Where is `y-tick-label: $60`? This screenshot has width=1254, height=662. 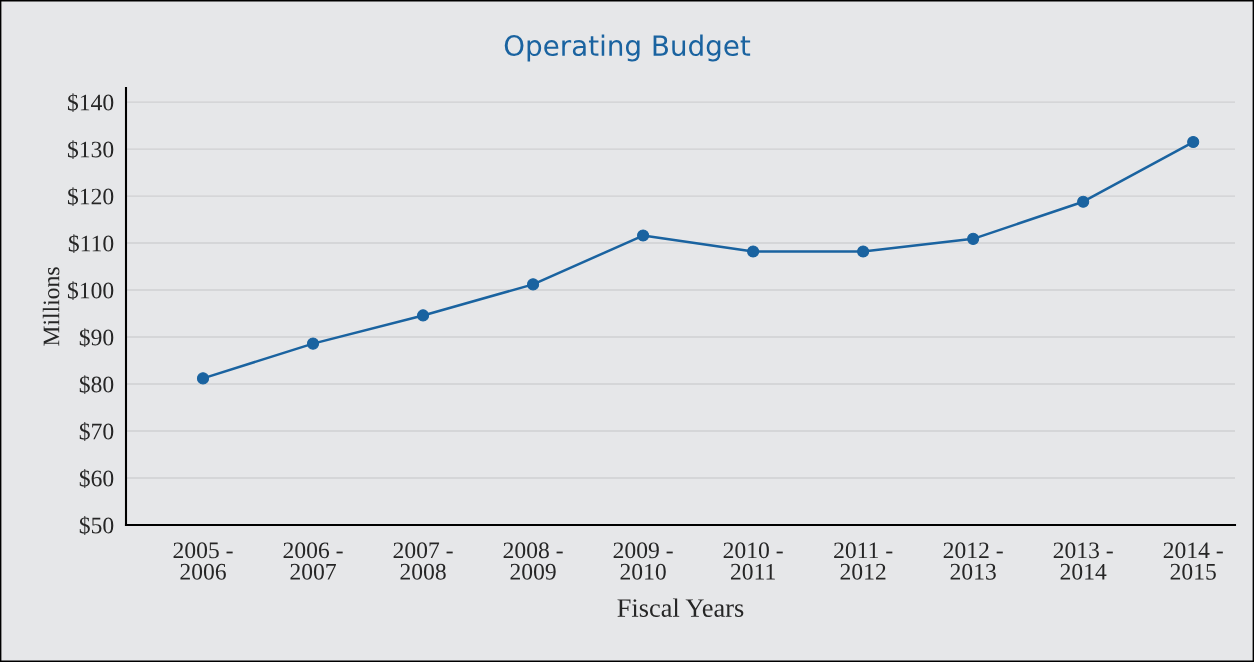
y-tick-label: $60 is located at coordinates (96, 478).